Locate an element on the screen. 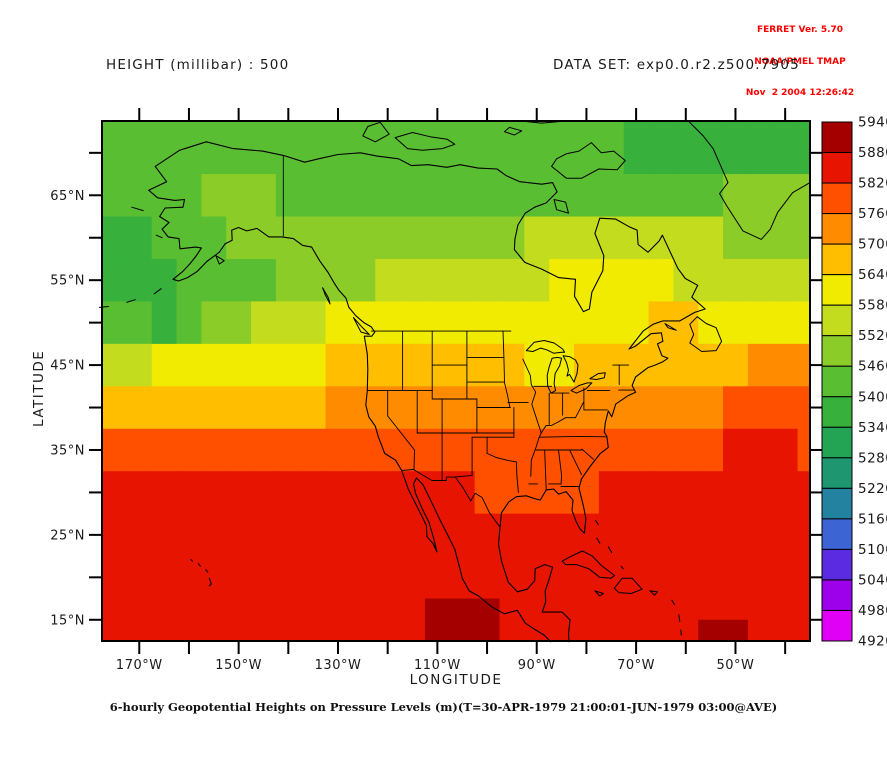  colorbar-label: 5760 is located at coordinates (872, 214).